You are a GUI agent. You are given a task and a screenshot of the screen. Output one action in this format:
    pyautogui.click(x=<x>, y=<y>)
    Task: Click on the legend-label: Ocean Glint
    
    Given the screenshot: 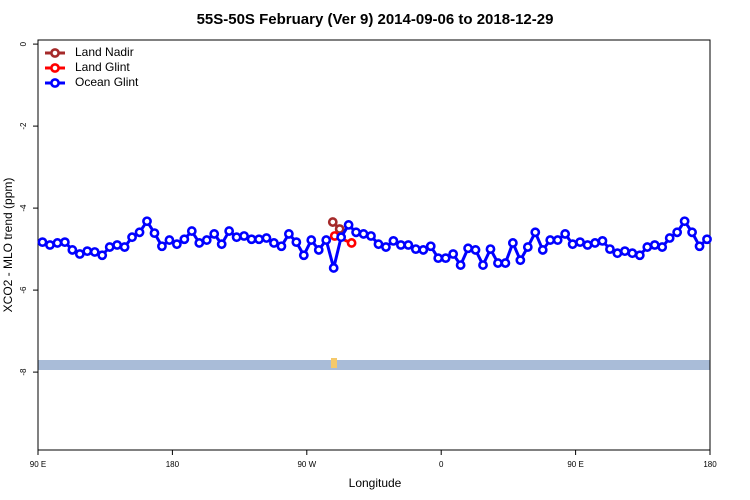 What is the action you would take?
    pyautogui.click(x=107, y=82)
    